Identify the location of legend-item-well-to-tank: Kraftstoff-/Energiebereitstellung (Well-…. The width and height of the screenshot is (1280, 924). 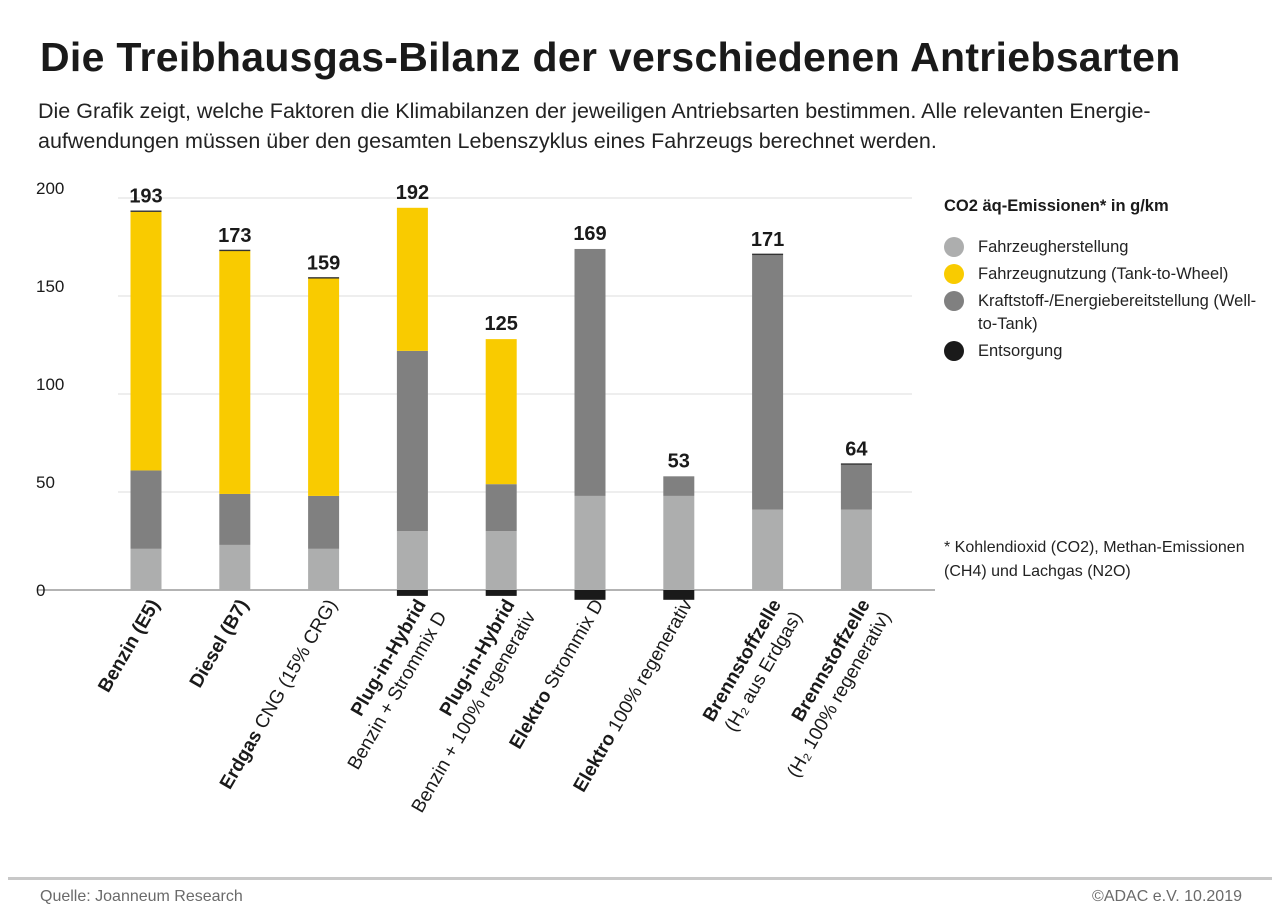
(1104, 313).